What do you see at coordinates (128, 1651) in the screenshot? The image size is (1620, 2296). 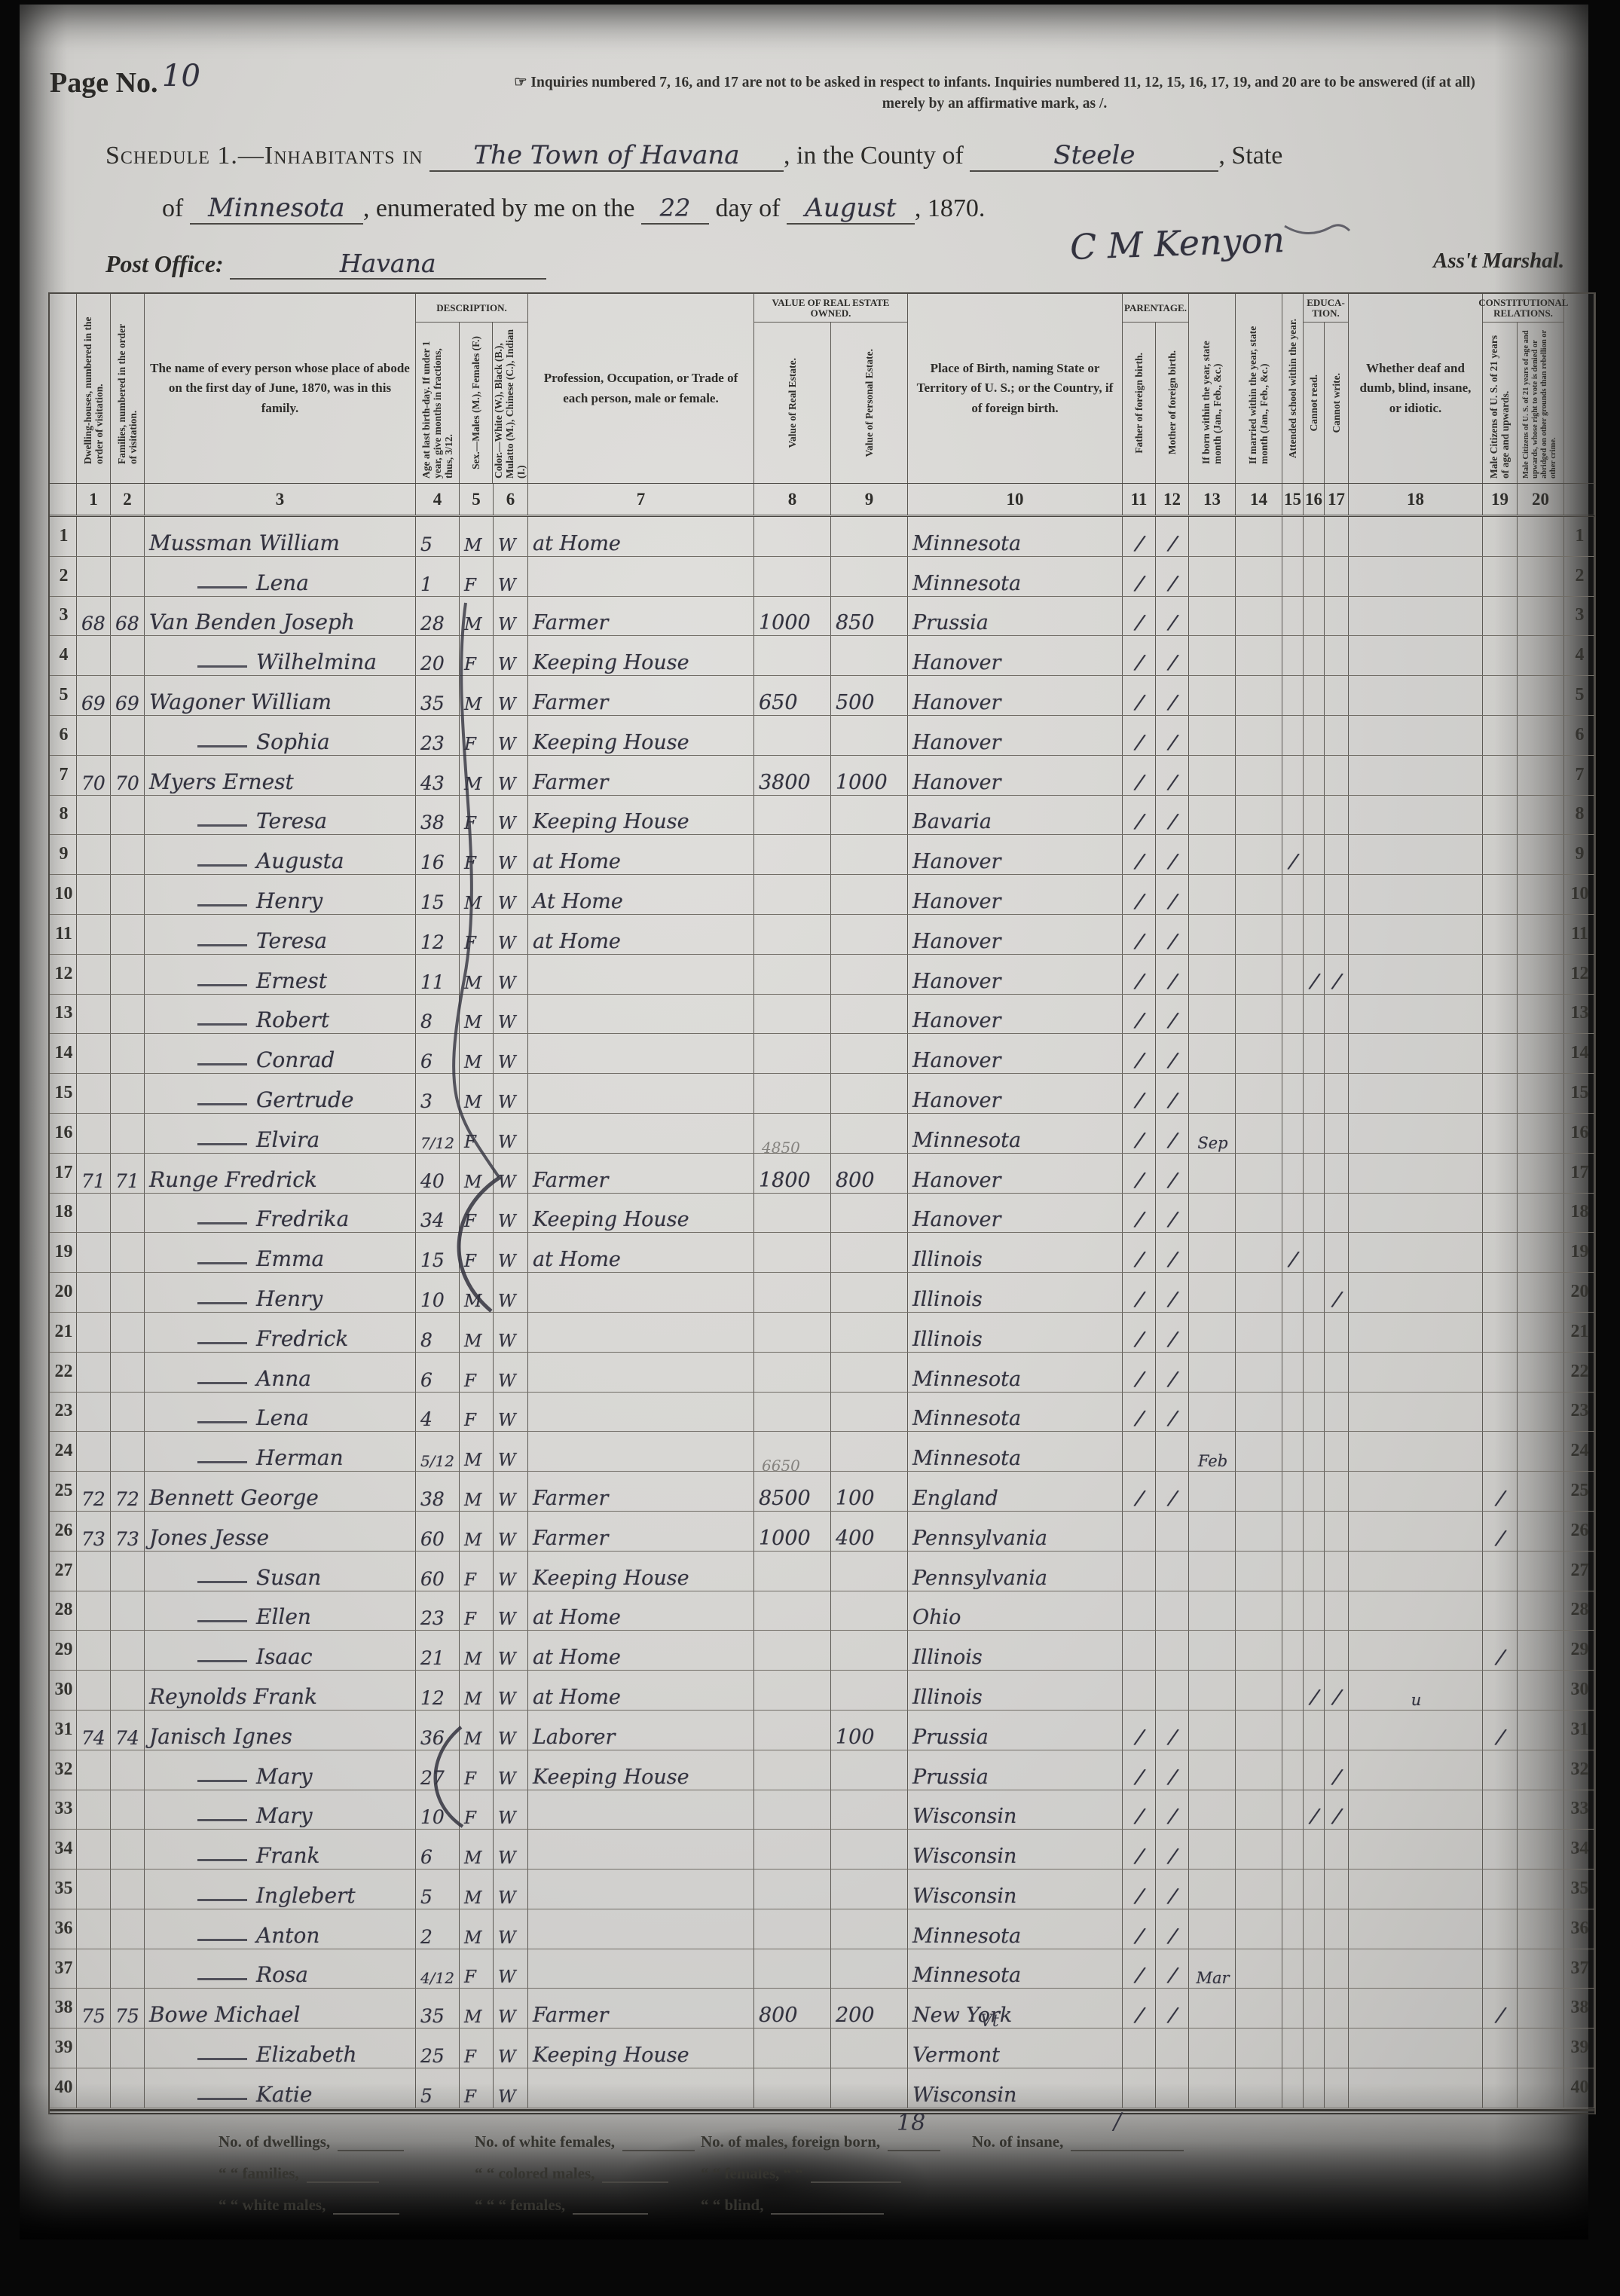 I see `cell-fam` at bounding box center [128, 1651].